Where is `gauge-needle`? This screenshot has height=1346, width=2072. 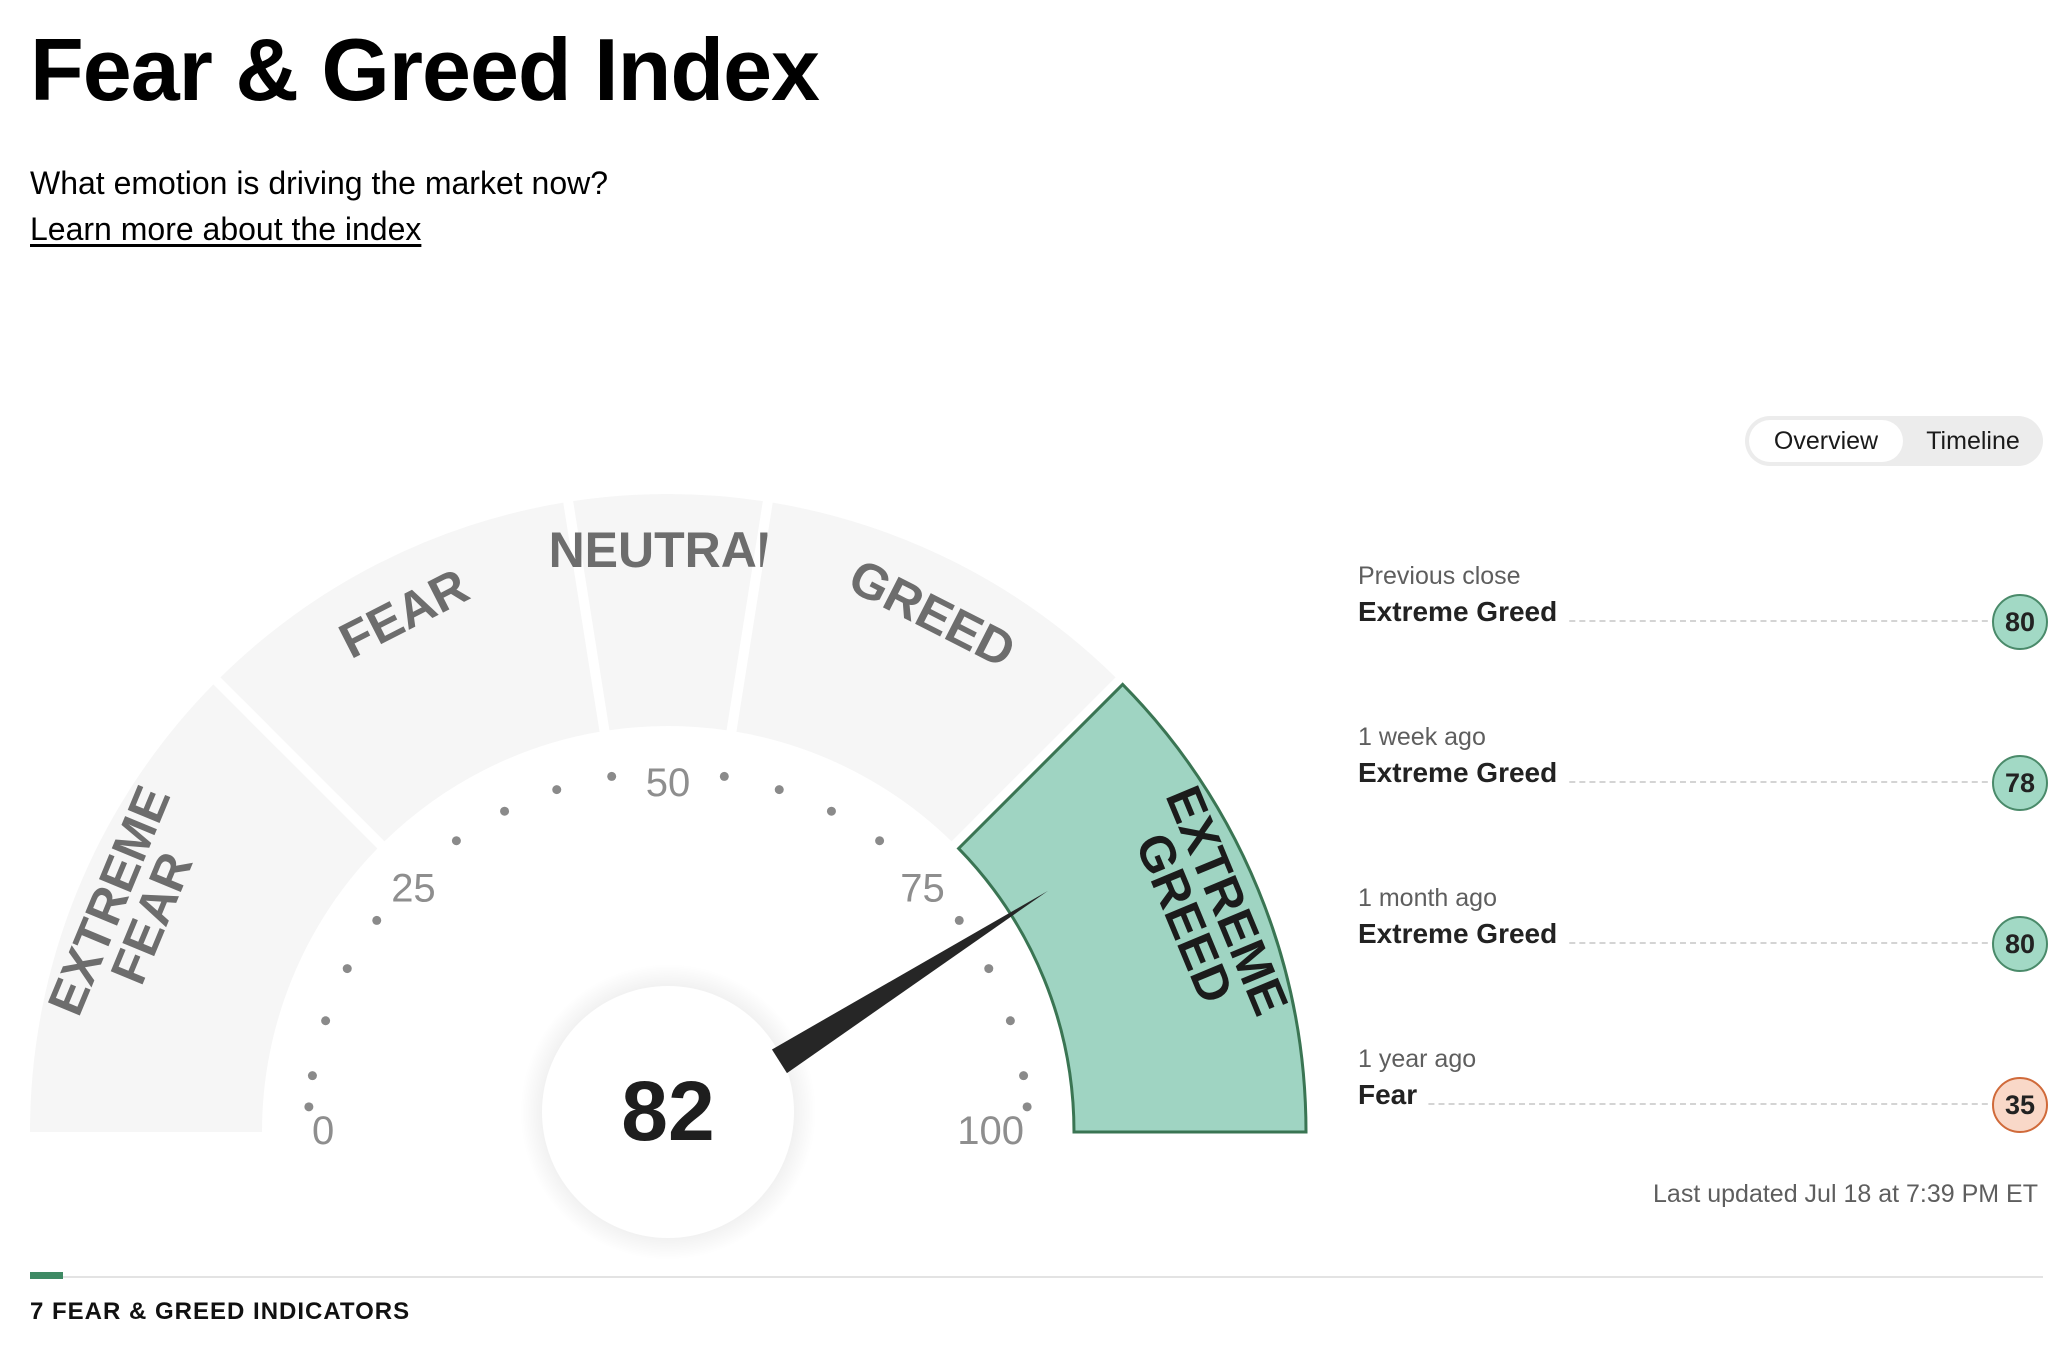 gauge-needle is located at coordinates (909, 982).